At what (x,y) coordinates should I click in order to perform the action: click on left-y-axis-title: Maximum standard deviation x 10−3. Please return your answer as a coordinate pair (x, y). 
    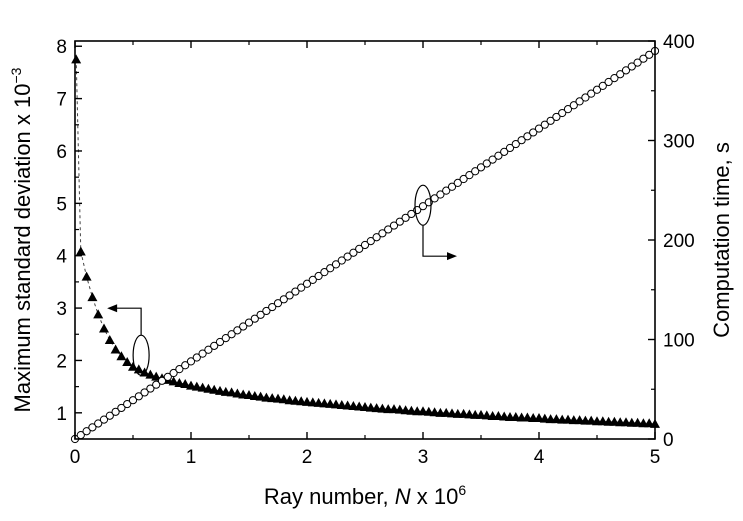
    Looking at the image, I should click on (21, 239).